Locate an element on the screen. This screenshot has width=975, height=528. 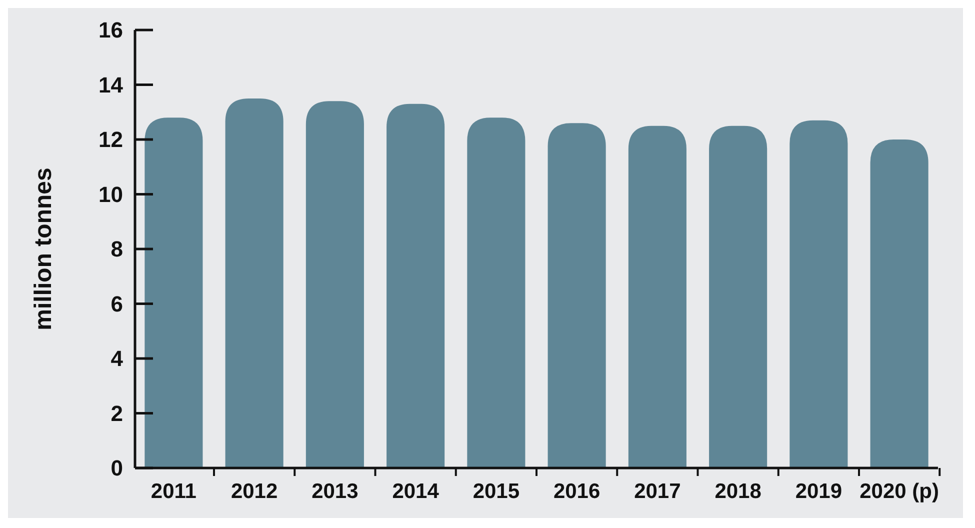
y-tick-label: 6 is located at coordinates (116, 303).